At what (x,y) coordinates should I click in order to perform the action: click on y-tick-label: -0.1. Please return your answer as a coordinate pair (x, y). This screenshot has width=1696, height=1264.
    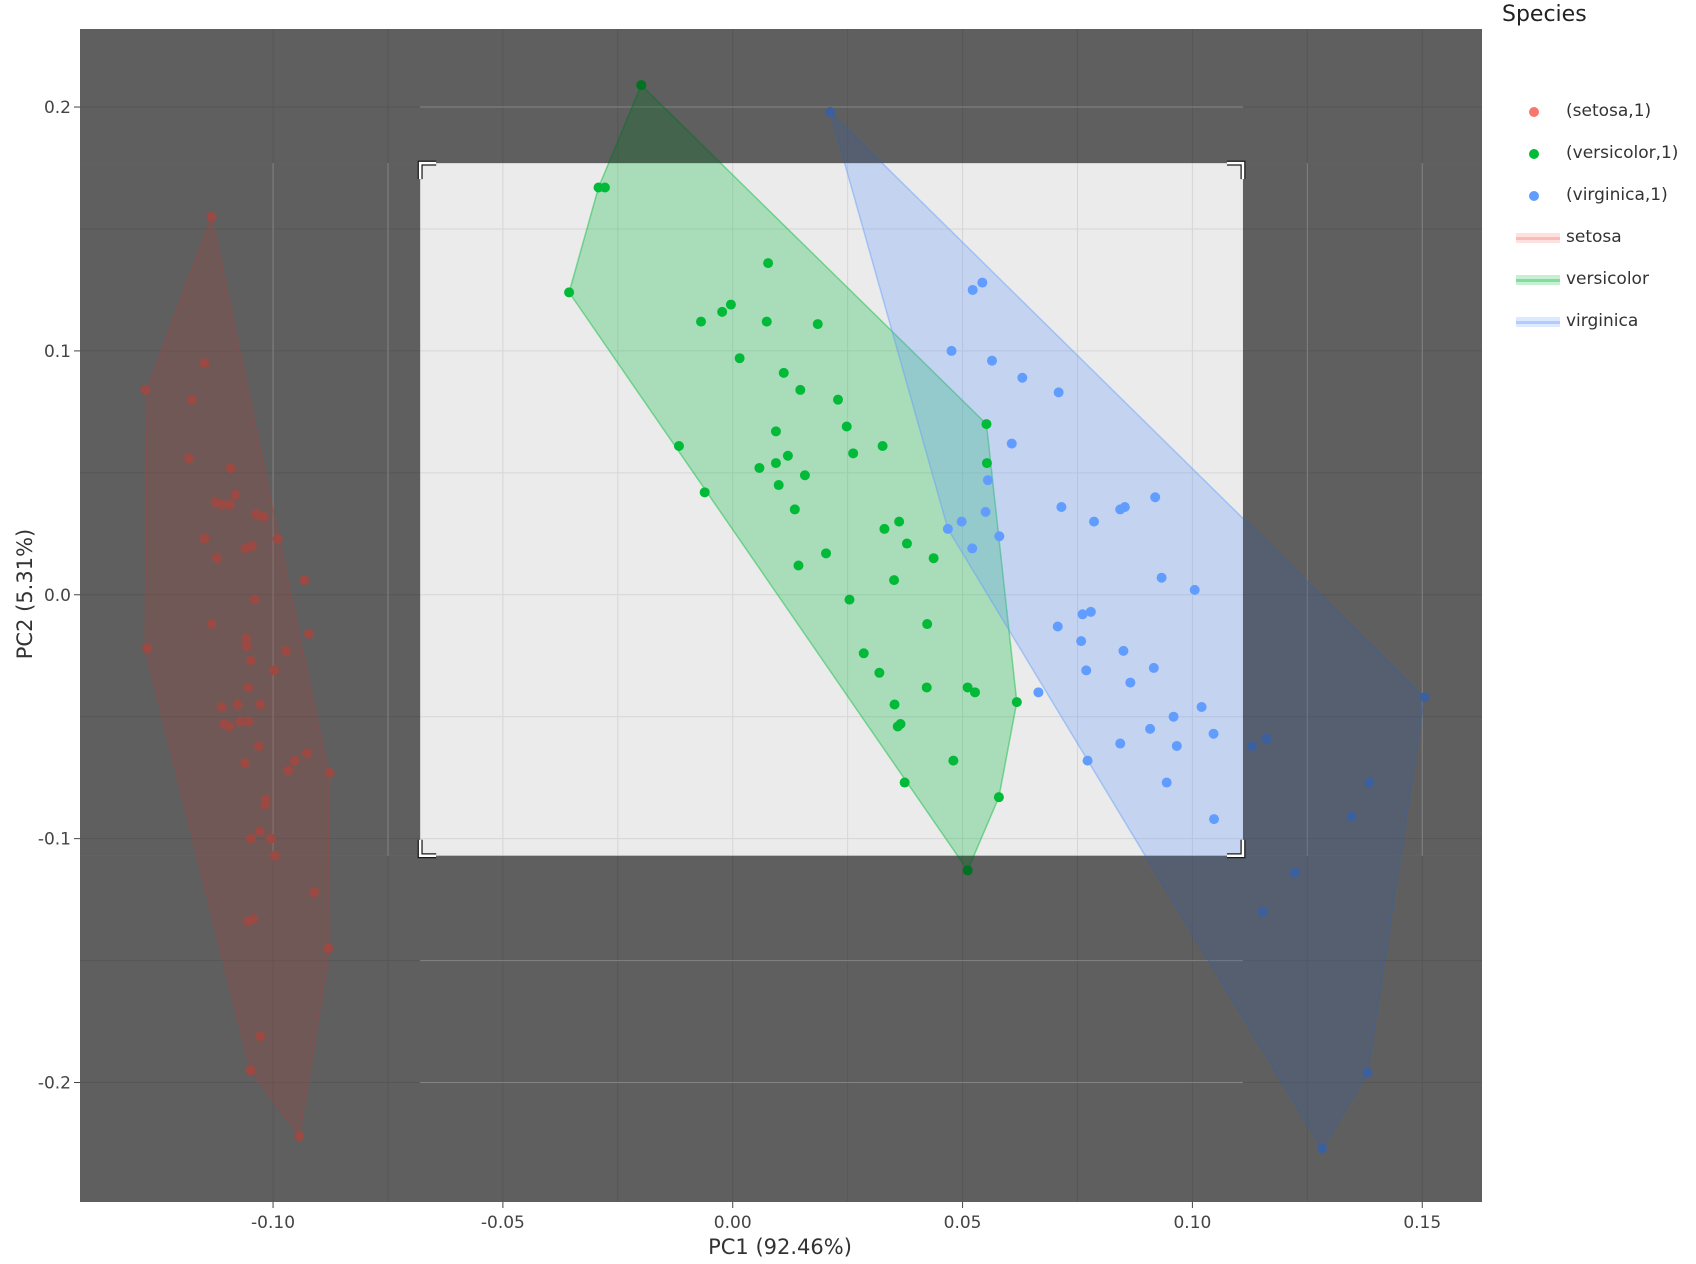
    Looking at the image, I should click on (54, 840).